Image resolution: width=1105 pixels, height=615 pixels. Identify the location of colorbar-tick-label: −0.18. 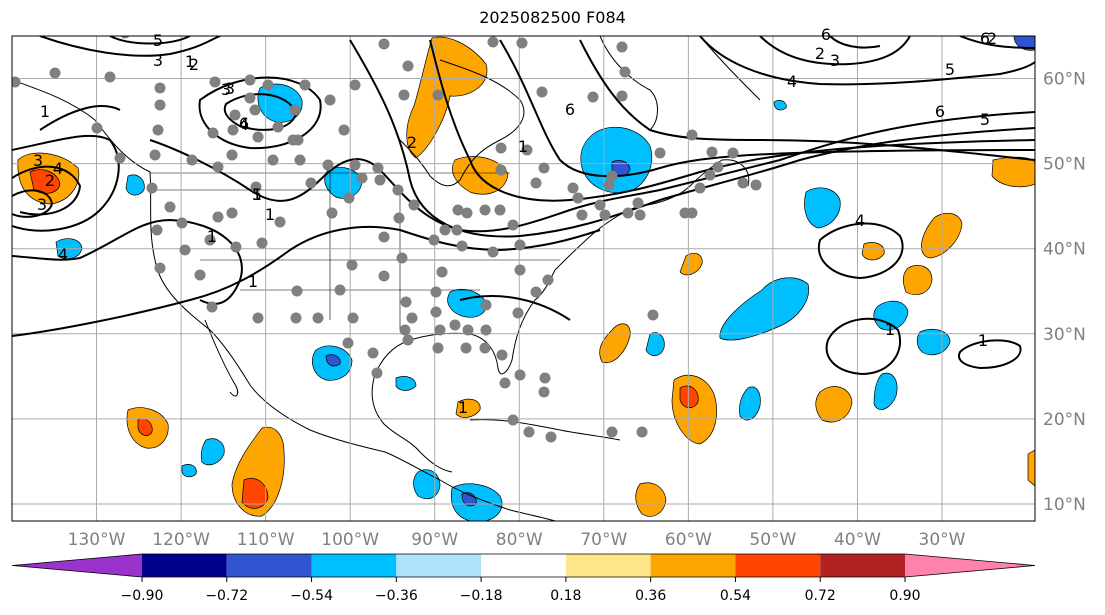
(481, 596).